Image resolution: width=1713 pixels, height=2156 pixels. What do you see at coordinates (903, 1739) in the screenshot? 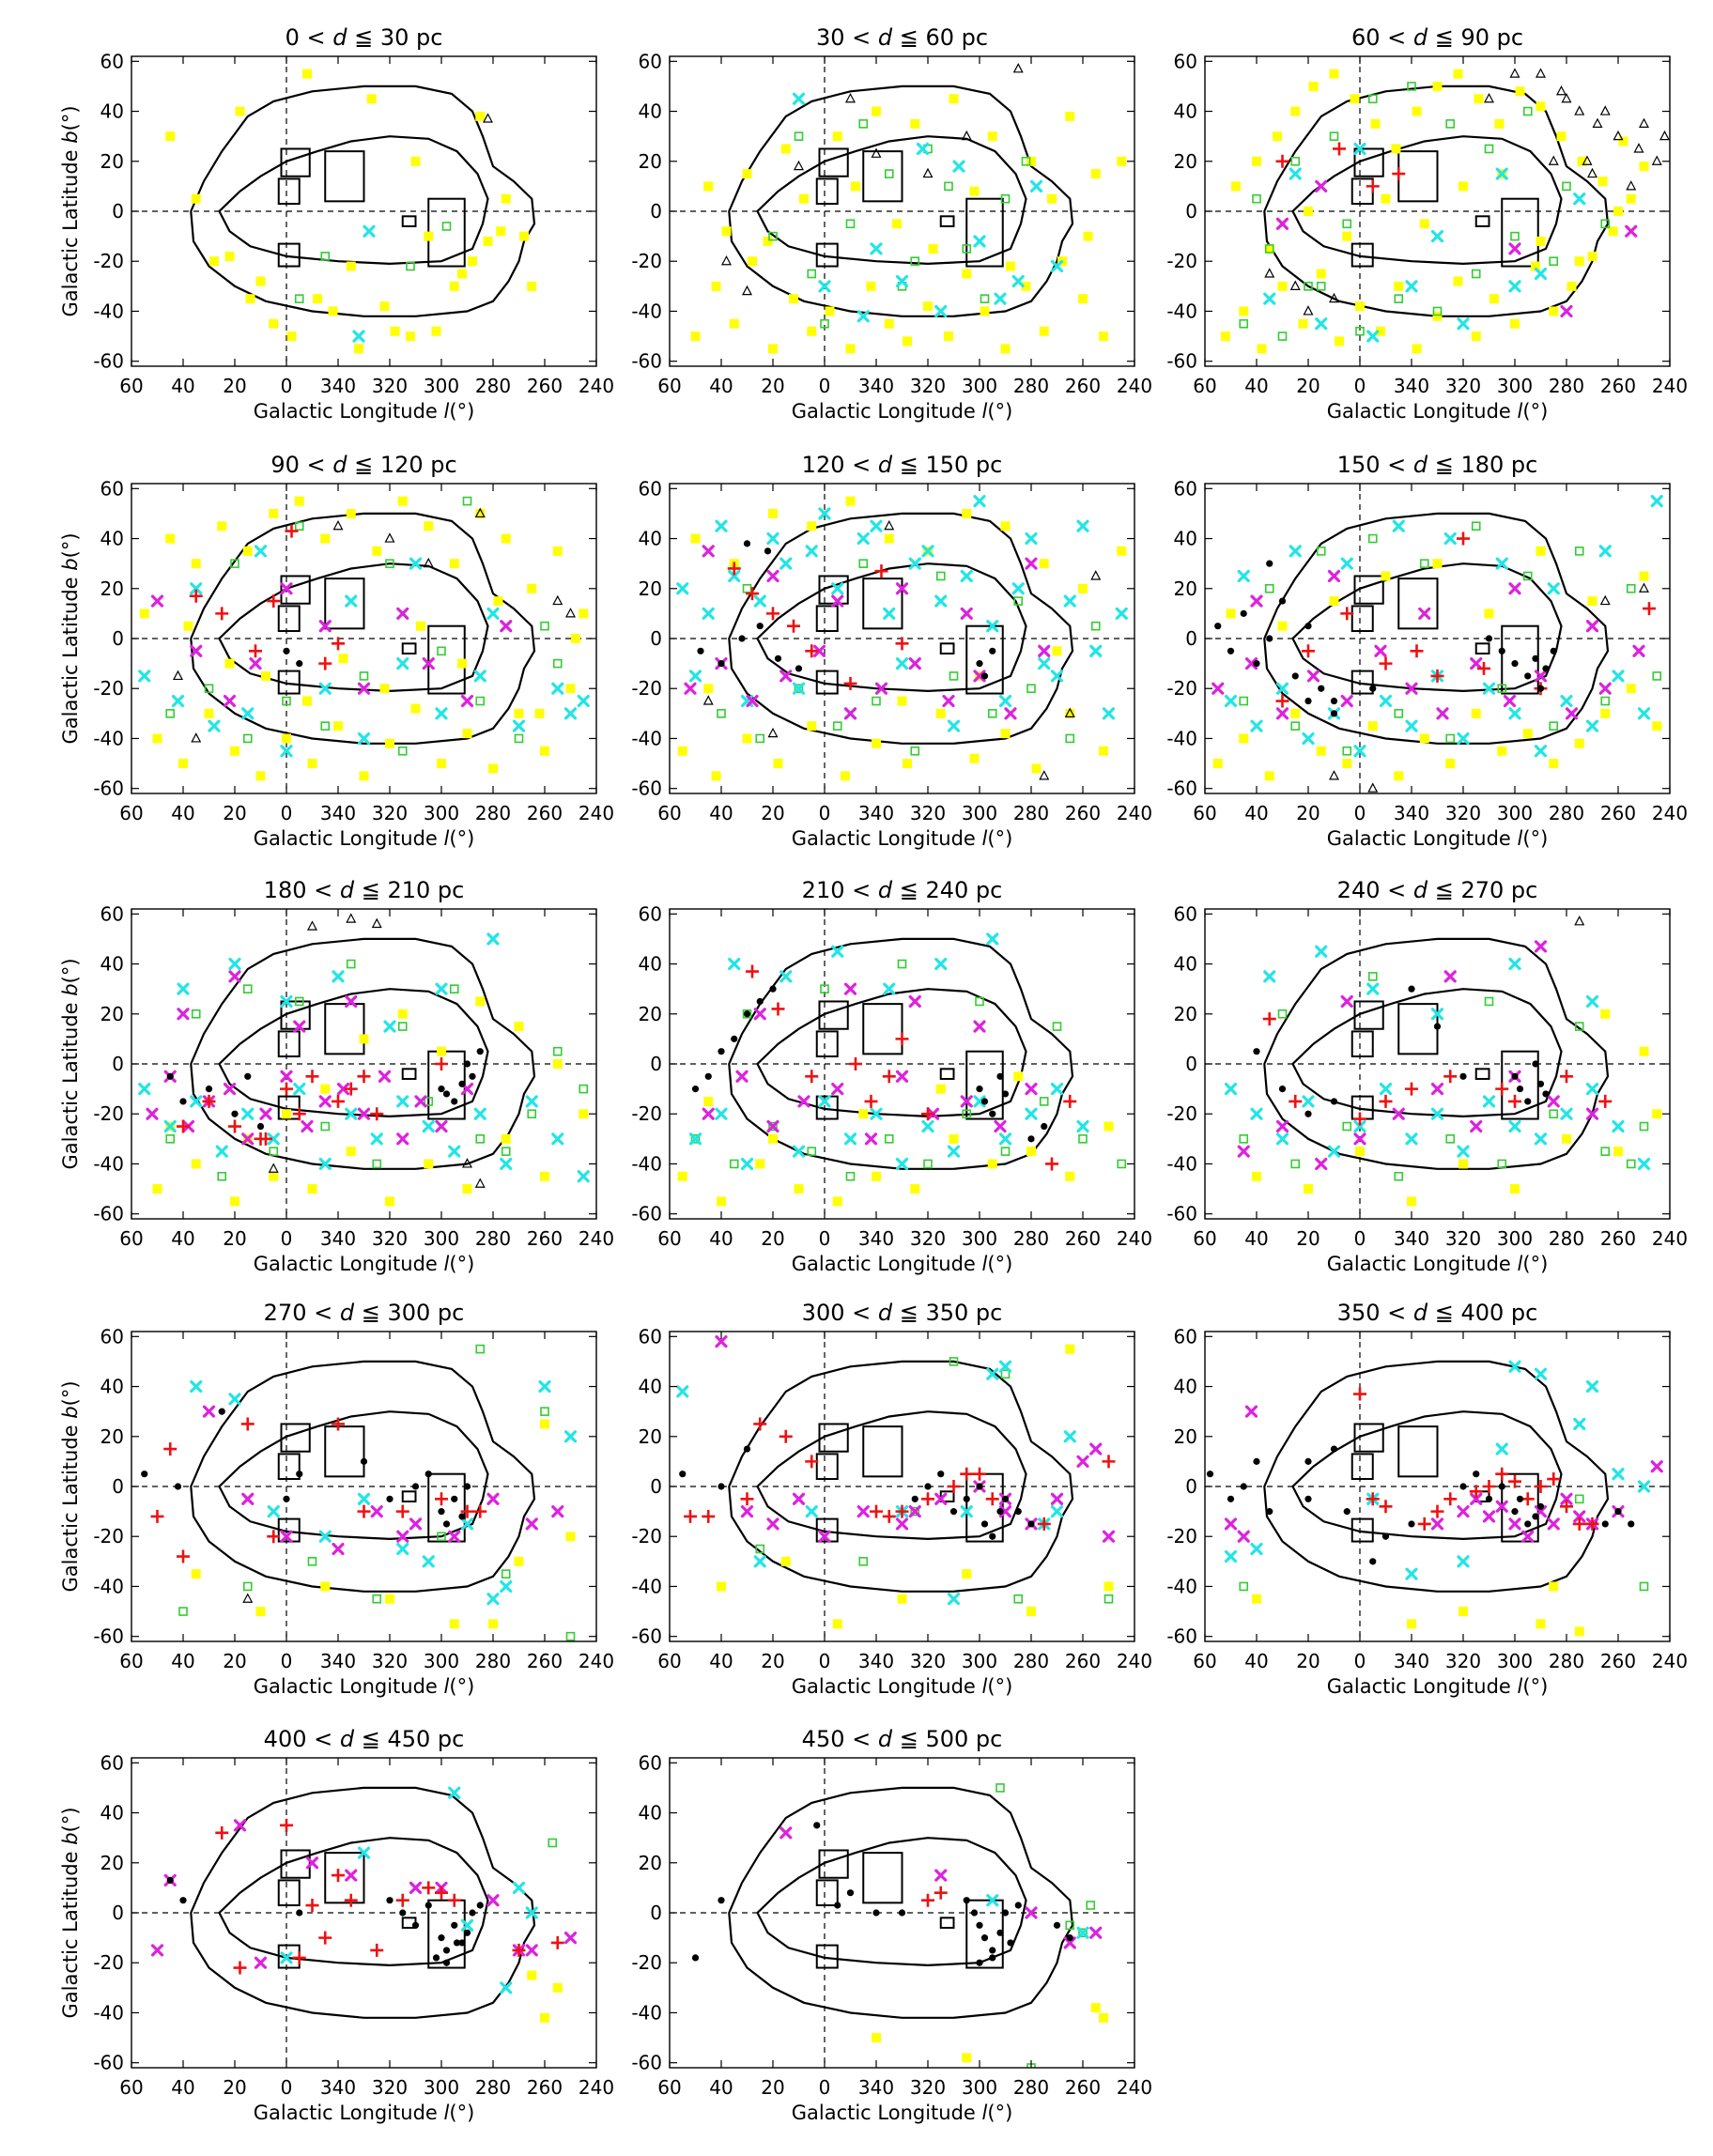
I see `panel-title: 450 < d ≦ 500 pc` at bounding box center [903, 1739].